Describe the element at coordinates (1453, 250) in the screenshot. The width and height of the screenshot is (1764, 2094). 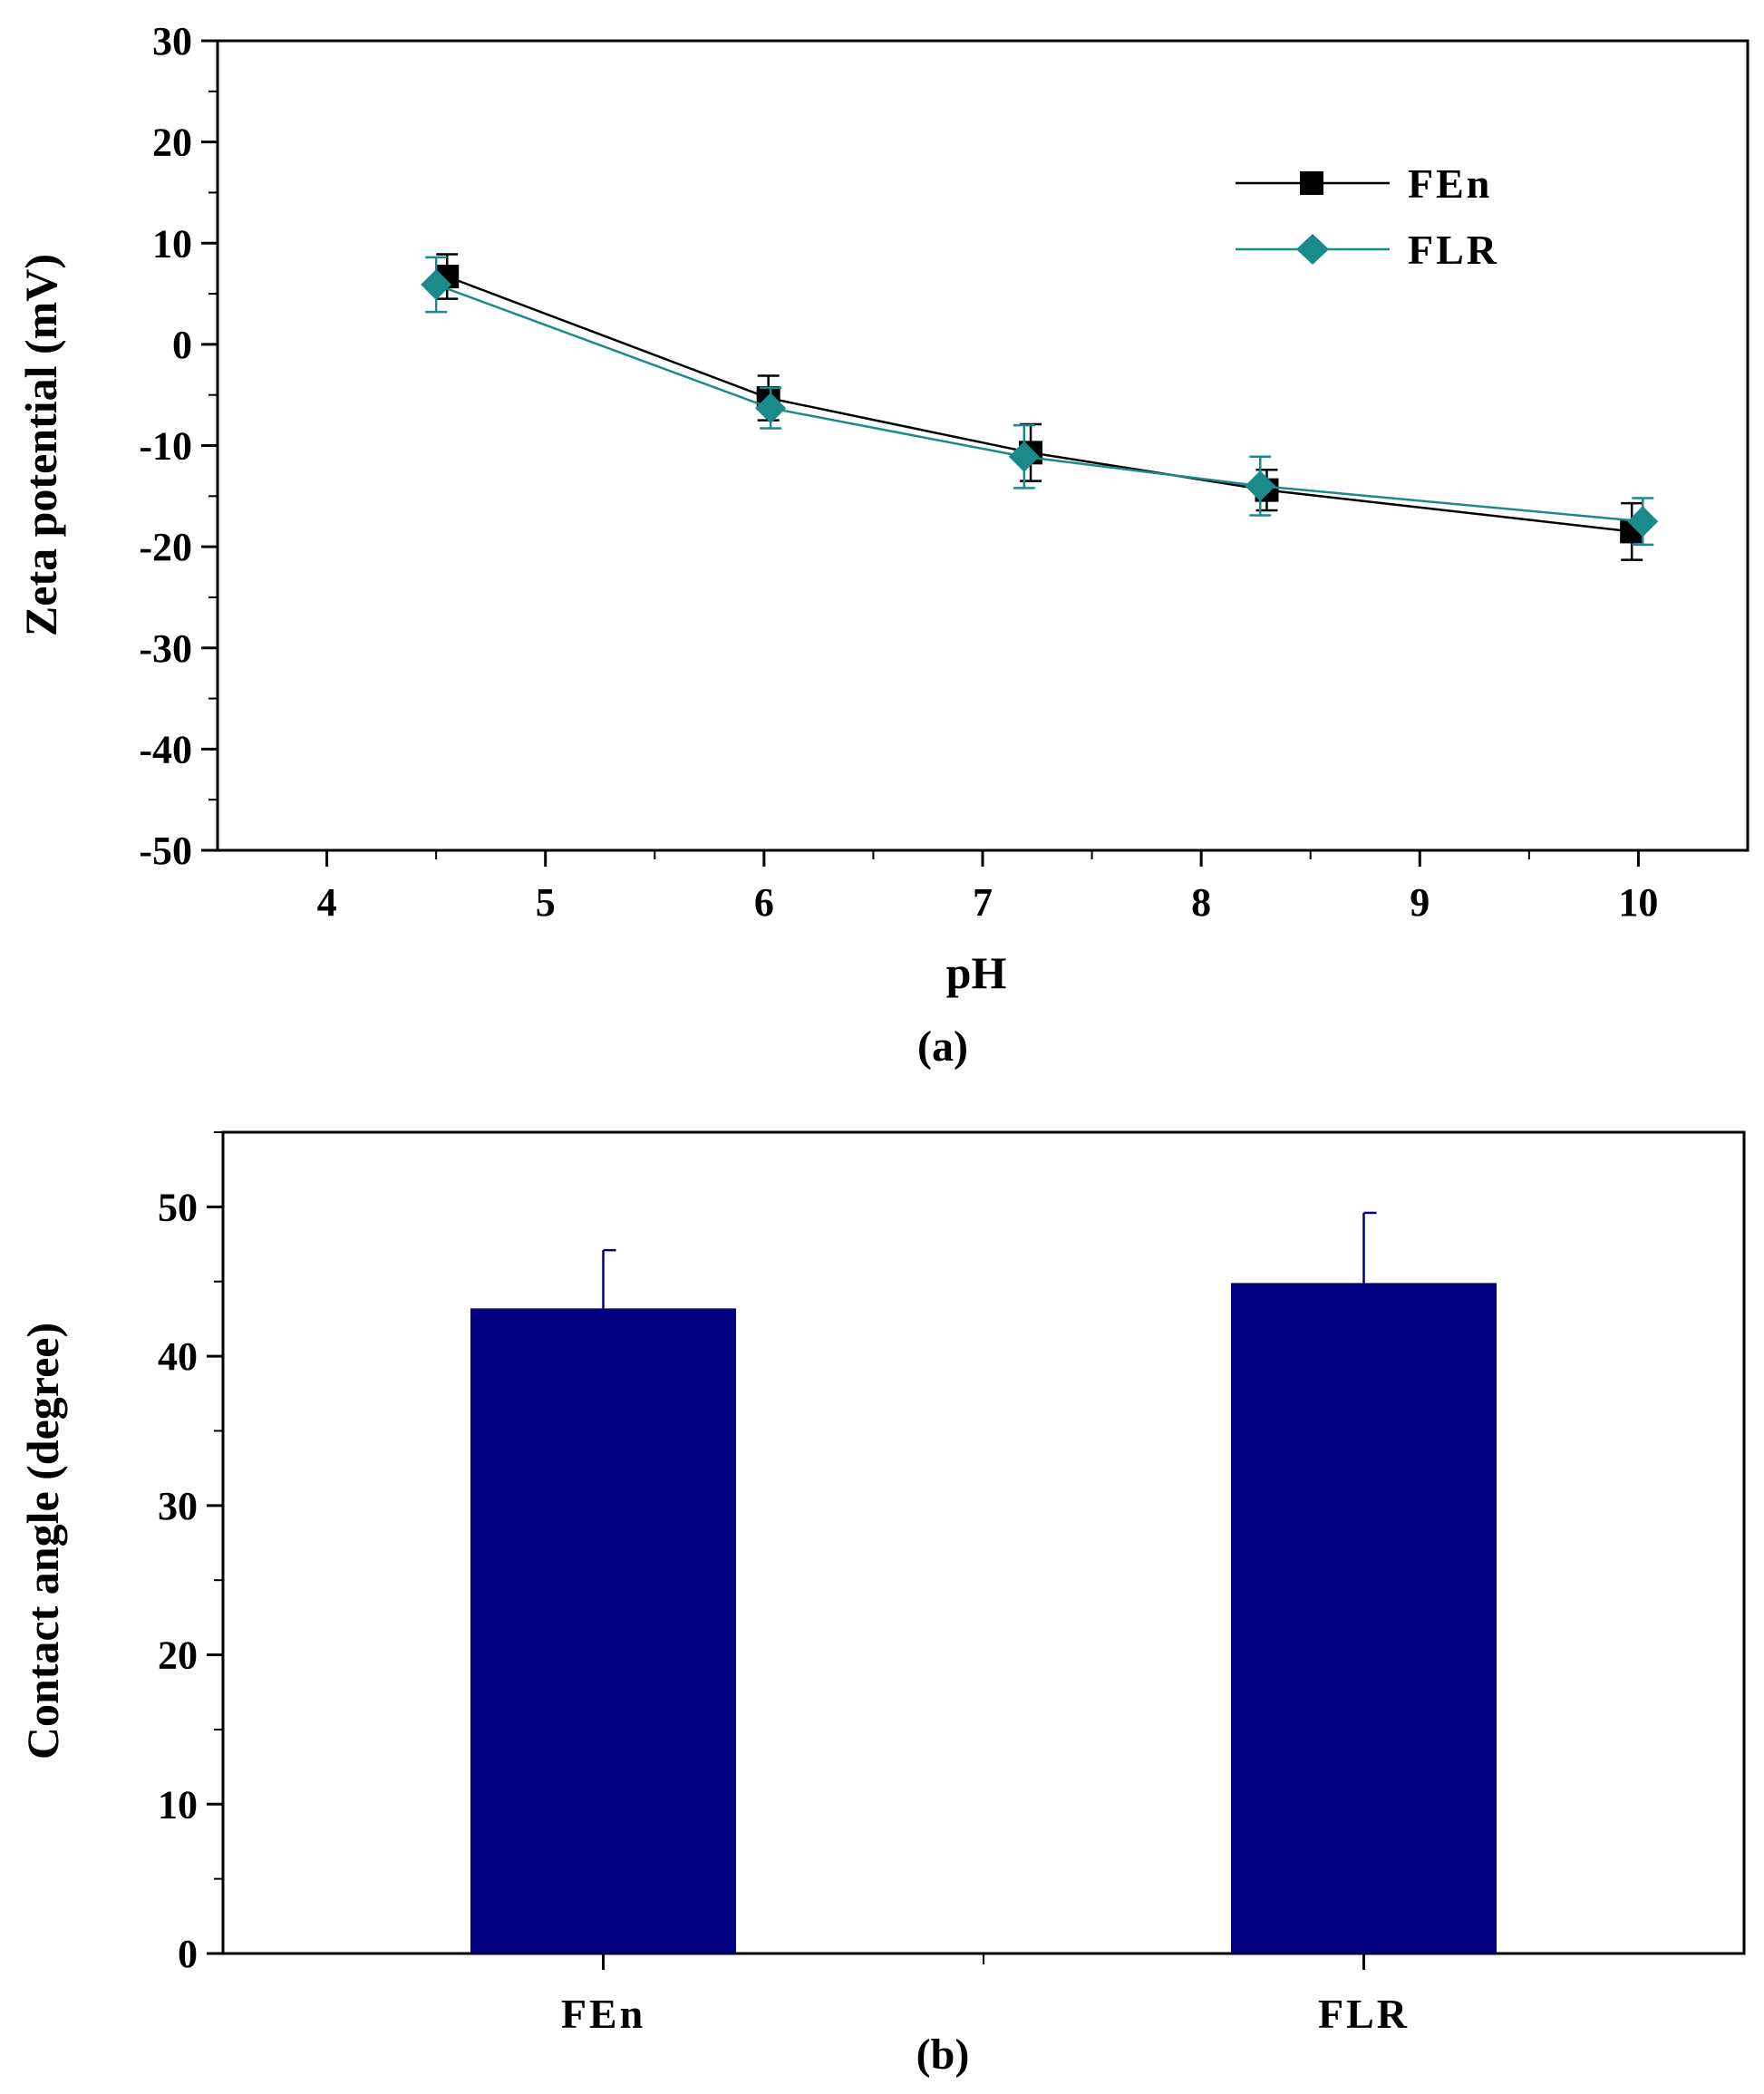
I see `legend-label-flr: FLR` at that location.